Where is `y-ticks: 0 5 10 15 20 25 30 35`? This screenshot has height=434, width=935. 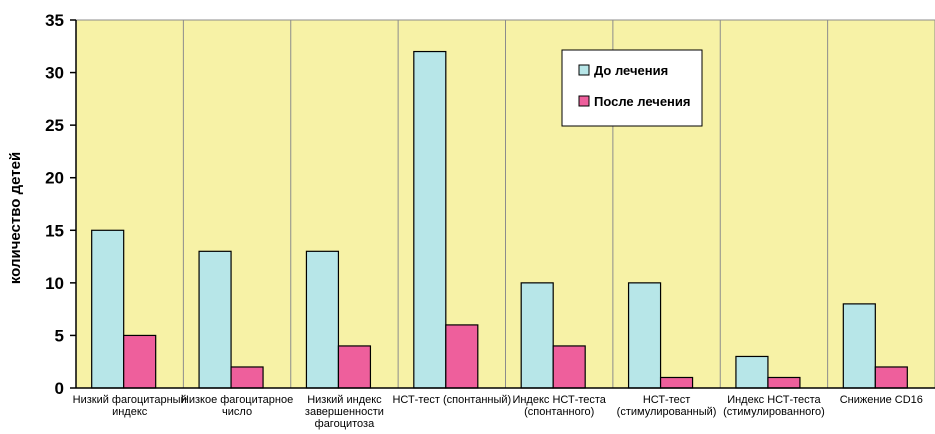 y-ticks: 0 5 10 15 20 25 30 35 is located at coordinates (60, 204).